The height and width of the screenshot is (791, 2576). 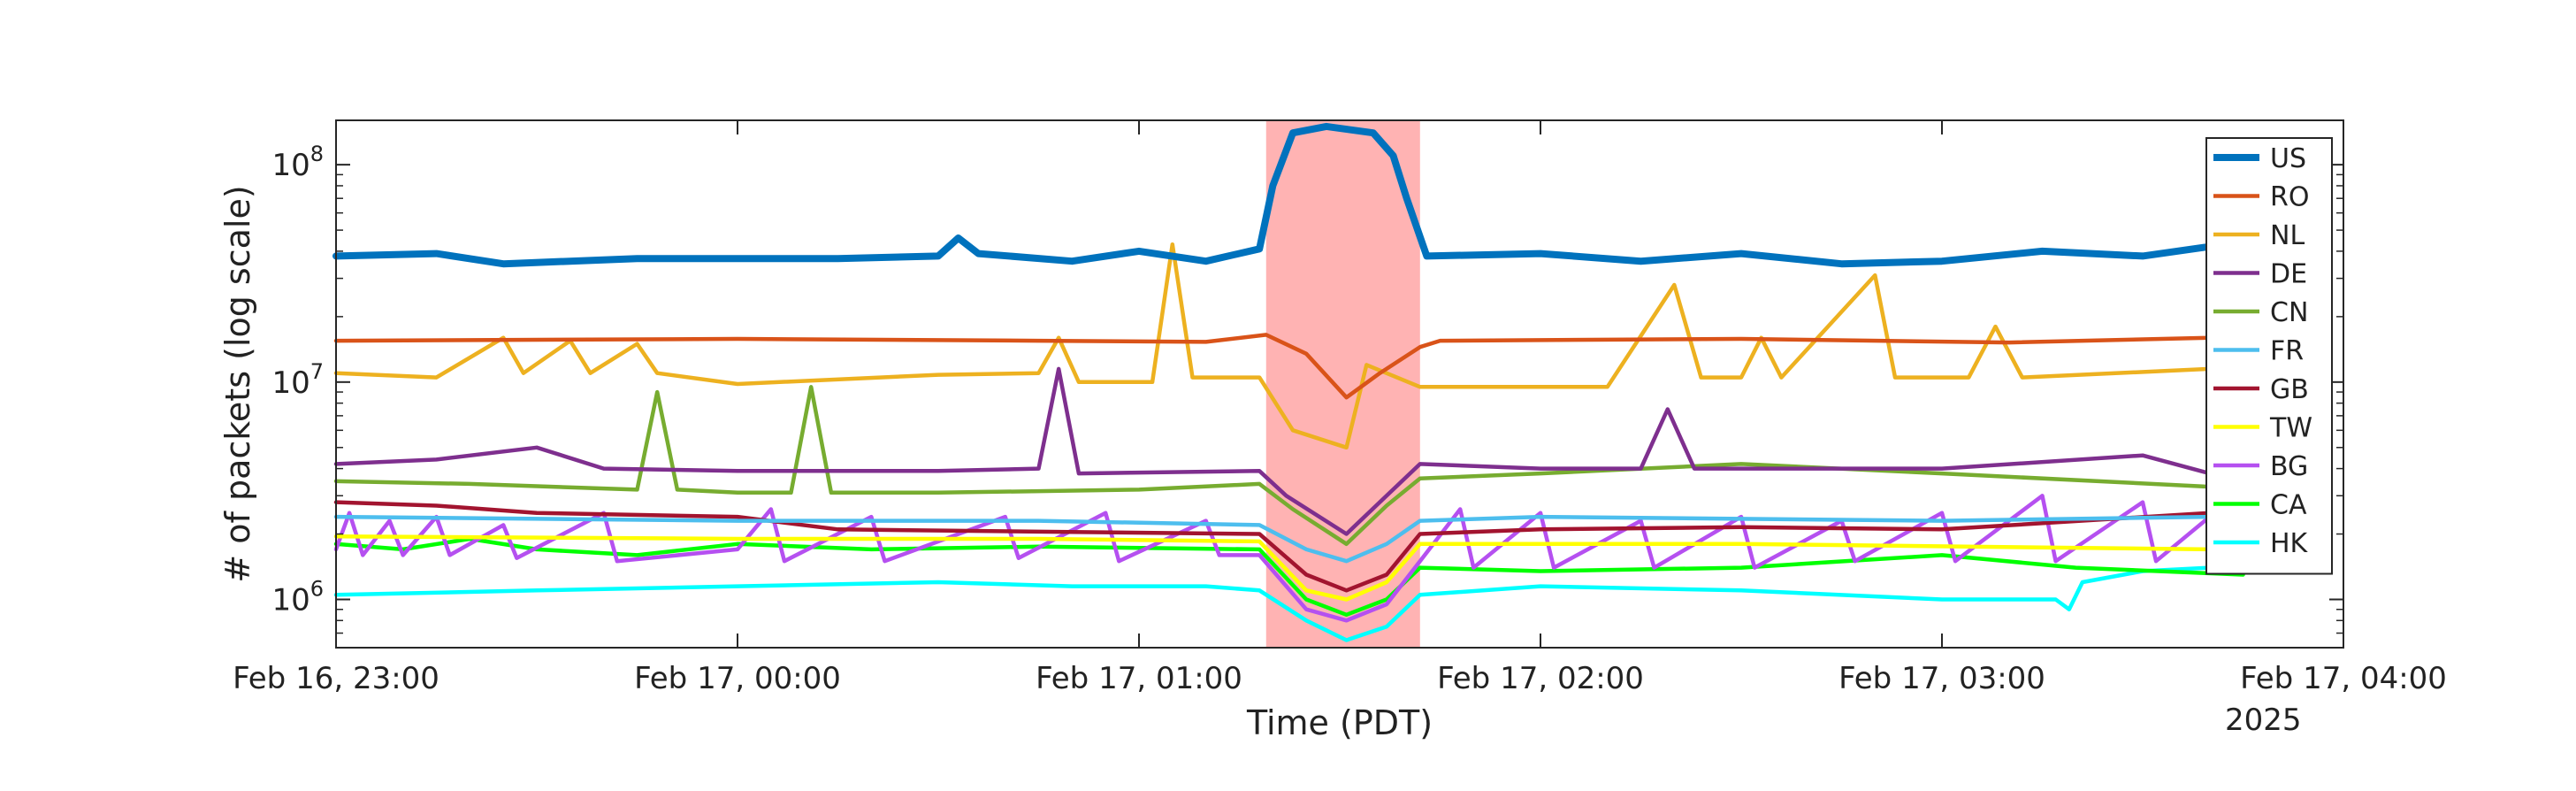 What do you see at coordinates (1272, 539) in the screenshot?
I see `series-line-fr` at bounding box center [1272, 539].